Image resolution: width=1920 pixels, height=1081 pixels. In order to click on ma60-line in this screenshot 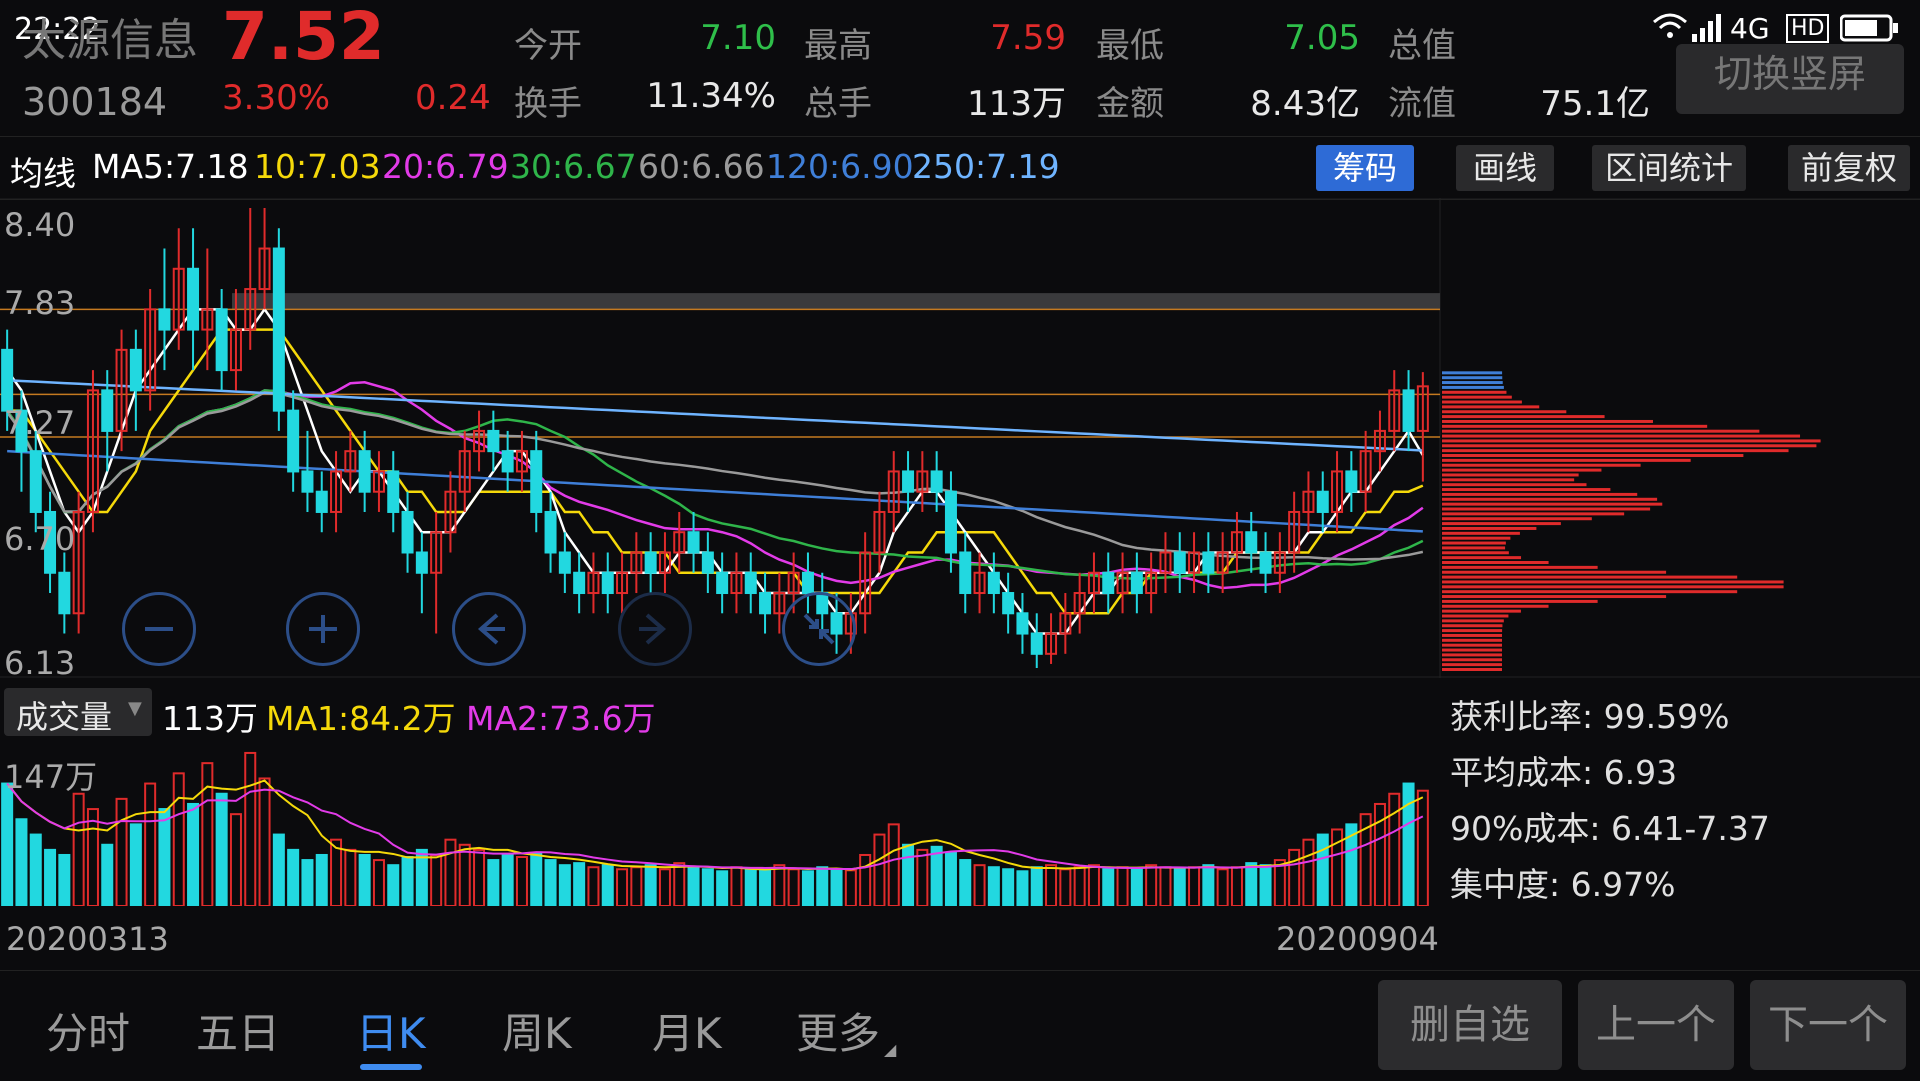, I will do `click(715, 476)`.